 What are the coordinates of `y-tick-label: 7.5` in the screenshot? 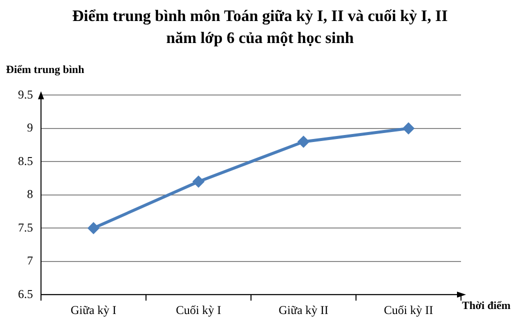 It's located at (25, 227).